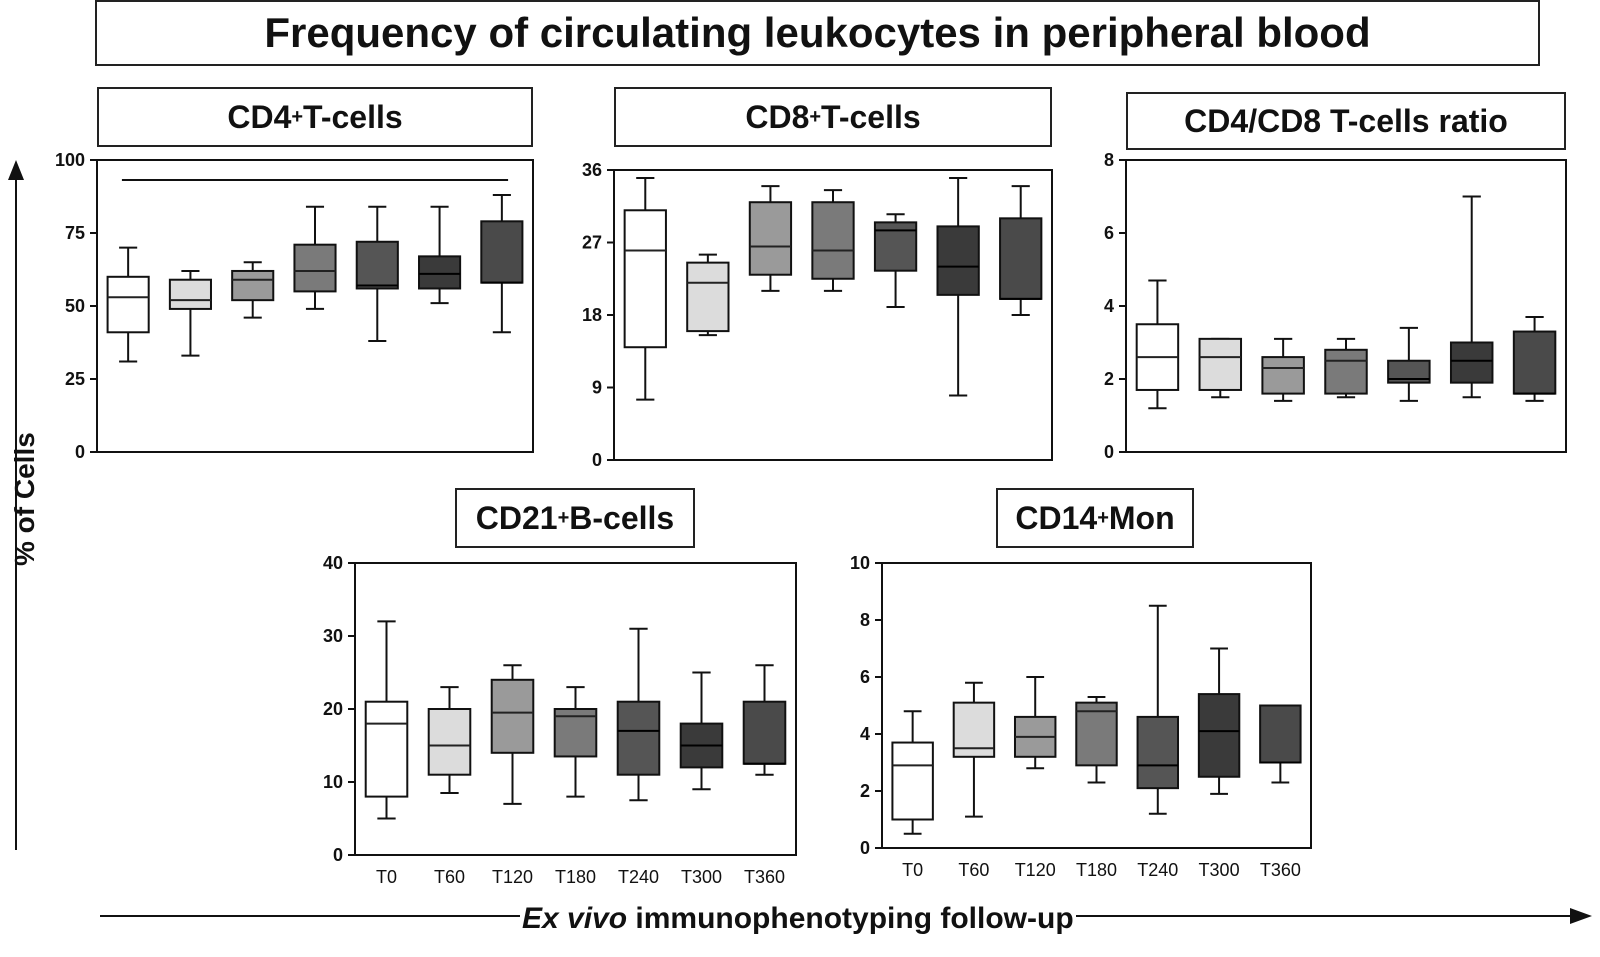 The width and height of the screenshot is (1600, 957). I want to click on box-cd14-T360, so click(1280, 744).